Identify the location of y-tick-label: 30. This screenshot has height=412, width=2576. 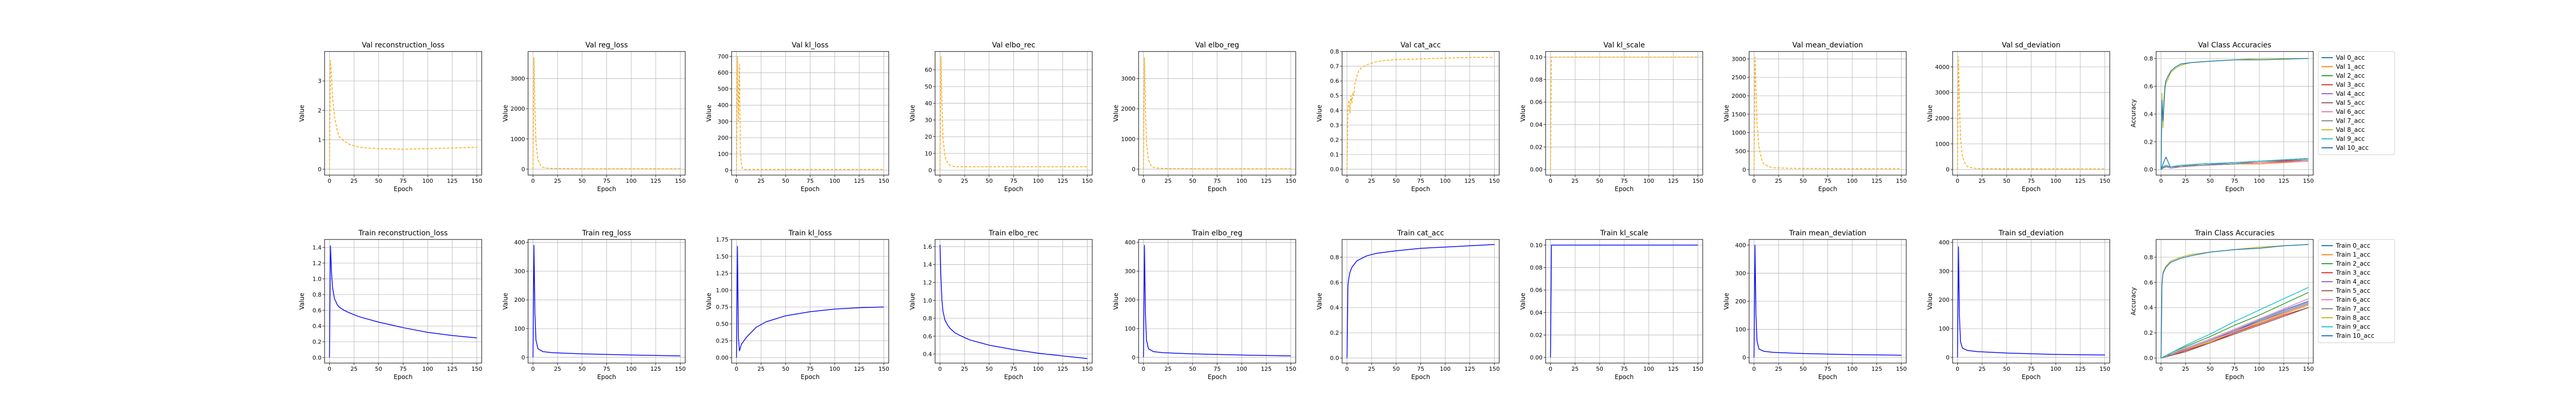
(928, 121).